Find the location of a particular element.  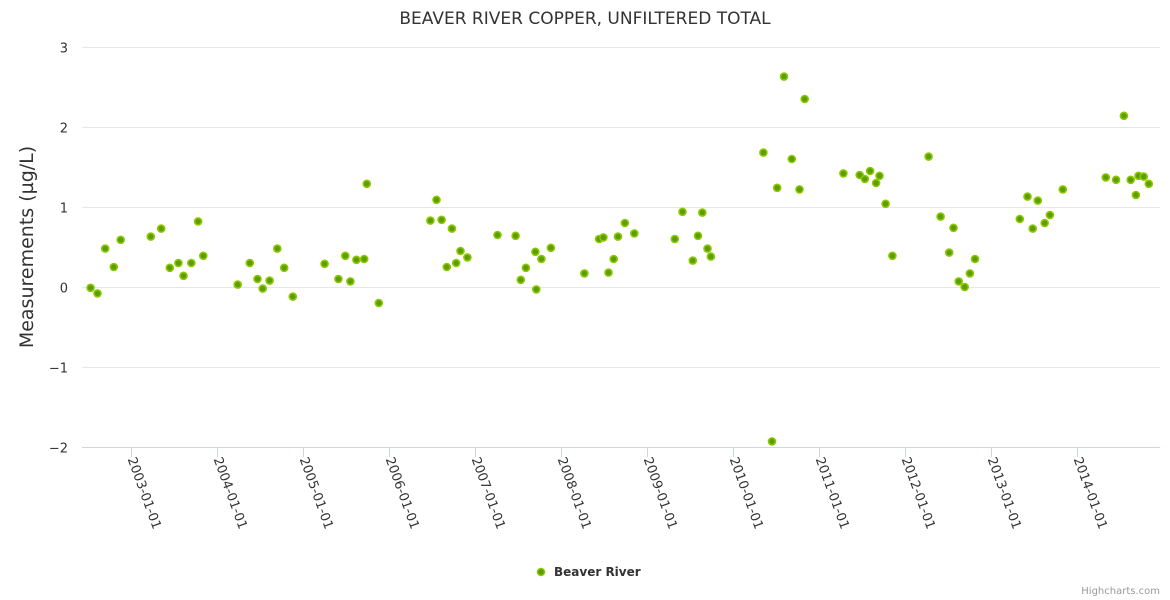

y-axis-ticks: −2 −1 0 1 2 3 is located at coordinates (58, 249).